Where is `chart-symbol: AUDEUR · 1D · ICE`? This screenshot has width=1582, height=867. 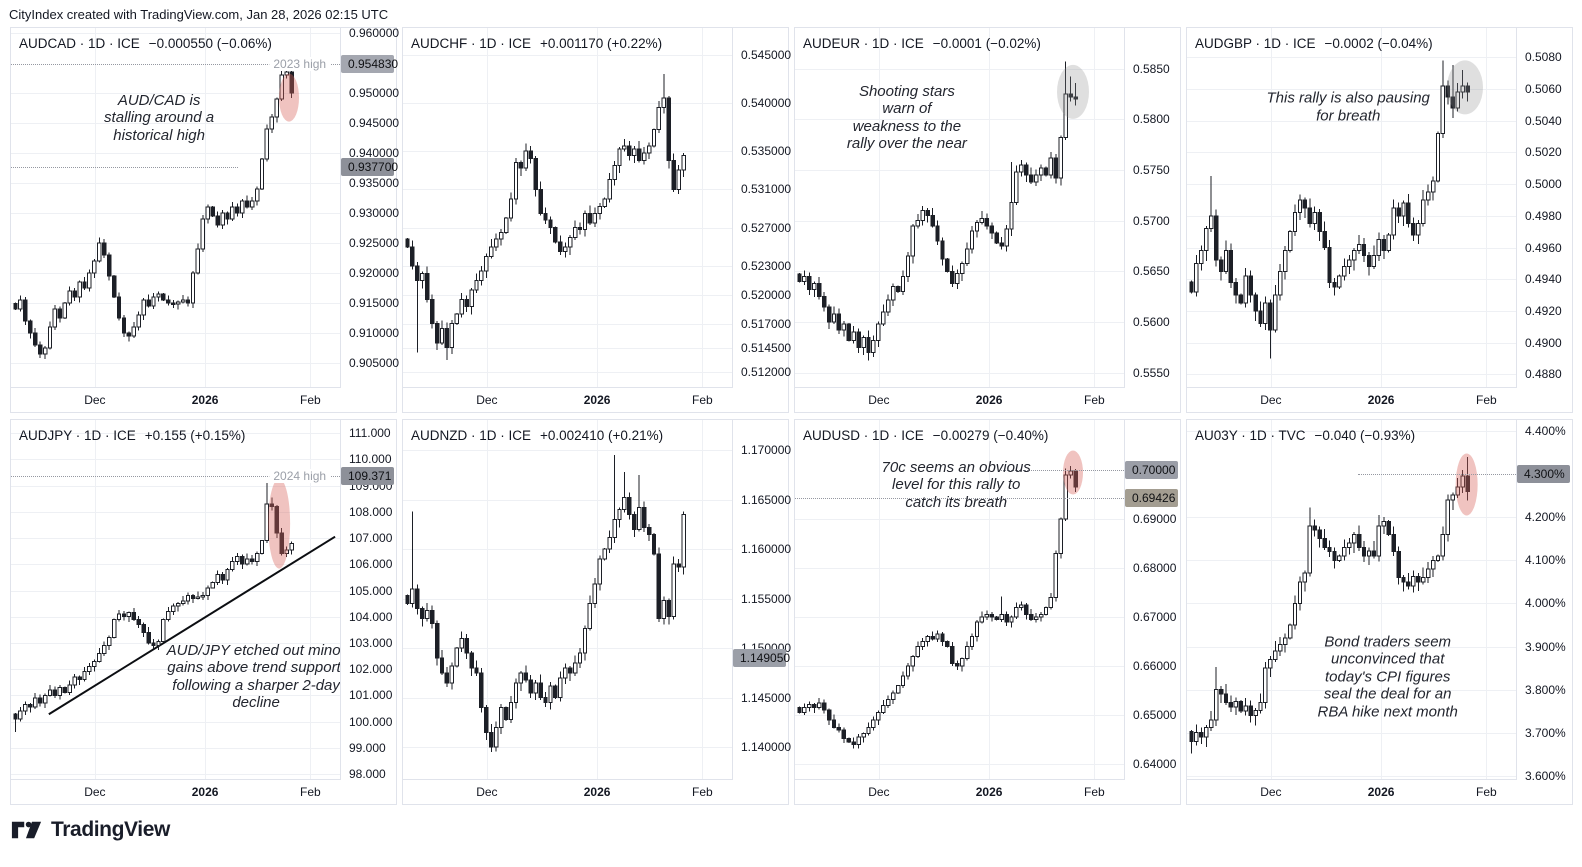 chart-symbol: AUDEUR · 1D · ICE is located at coordinates (863, 43).